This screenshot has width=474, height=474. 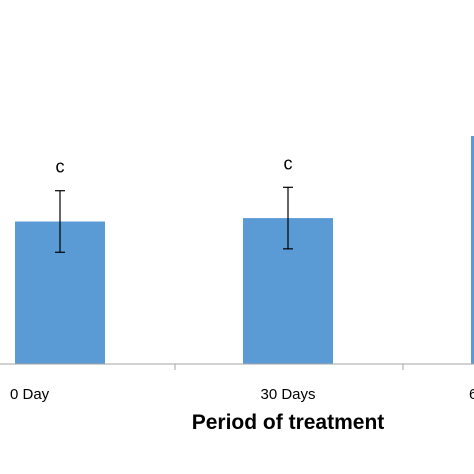 What do you see at coordinates (60, 167) in the screenshot?
I see `significance-label-0: c` at bounding box center [60, 167].